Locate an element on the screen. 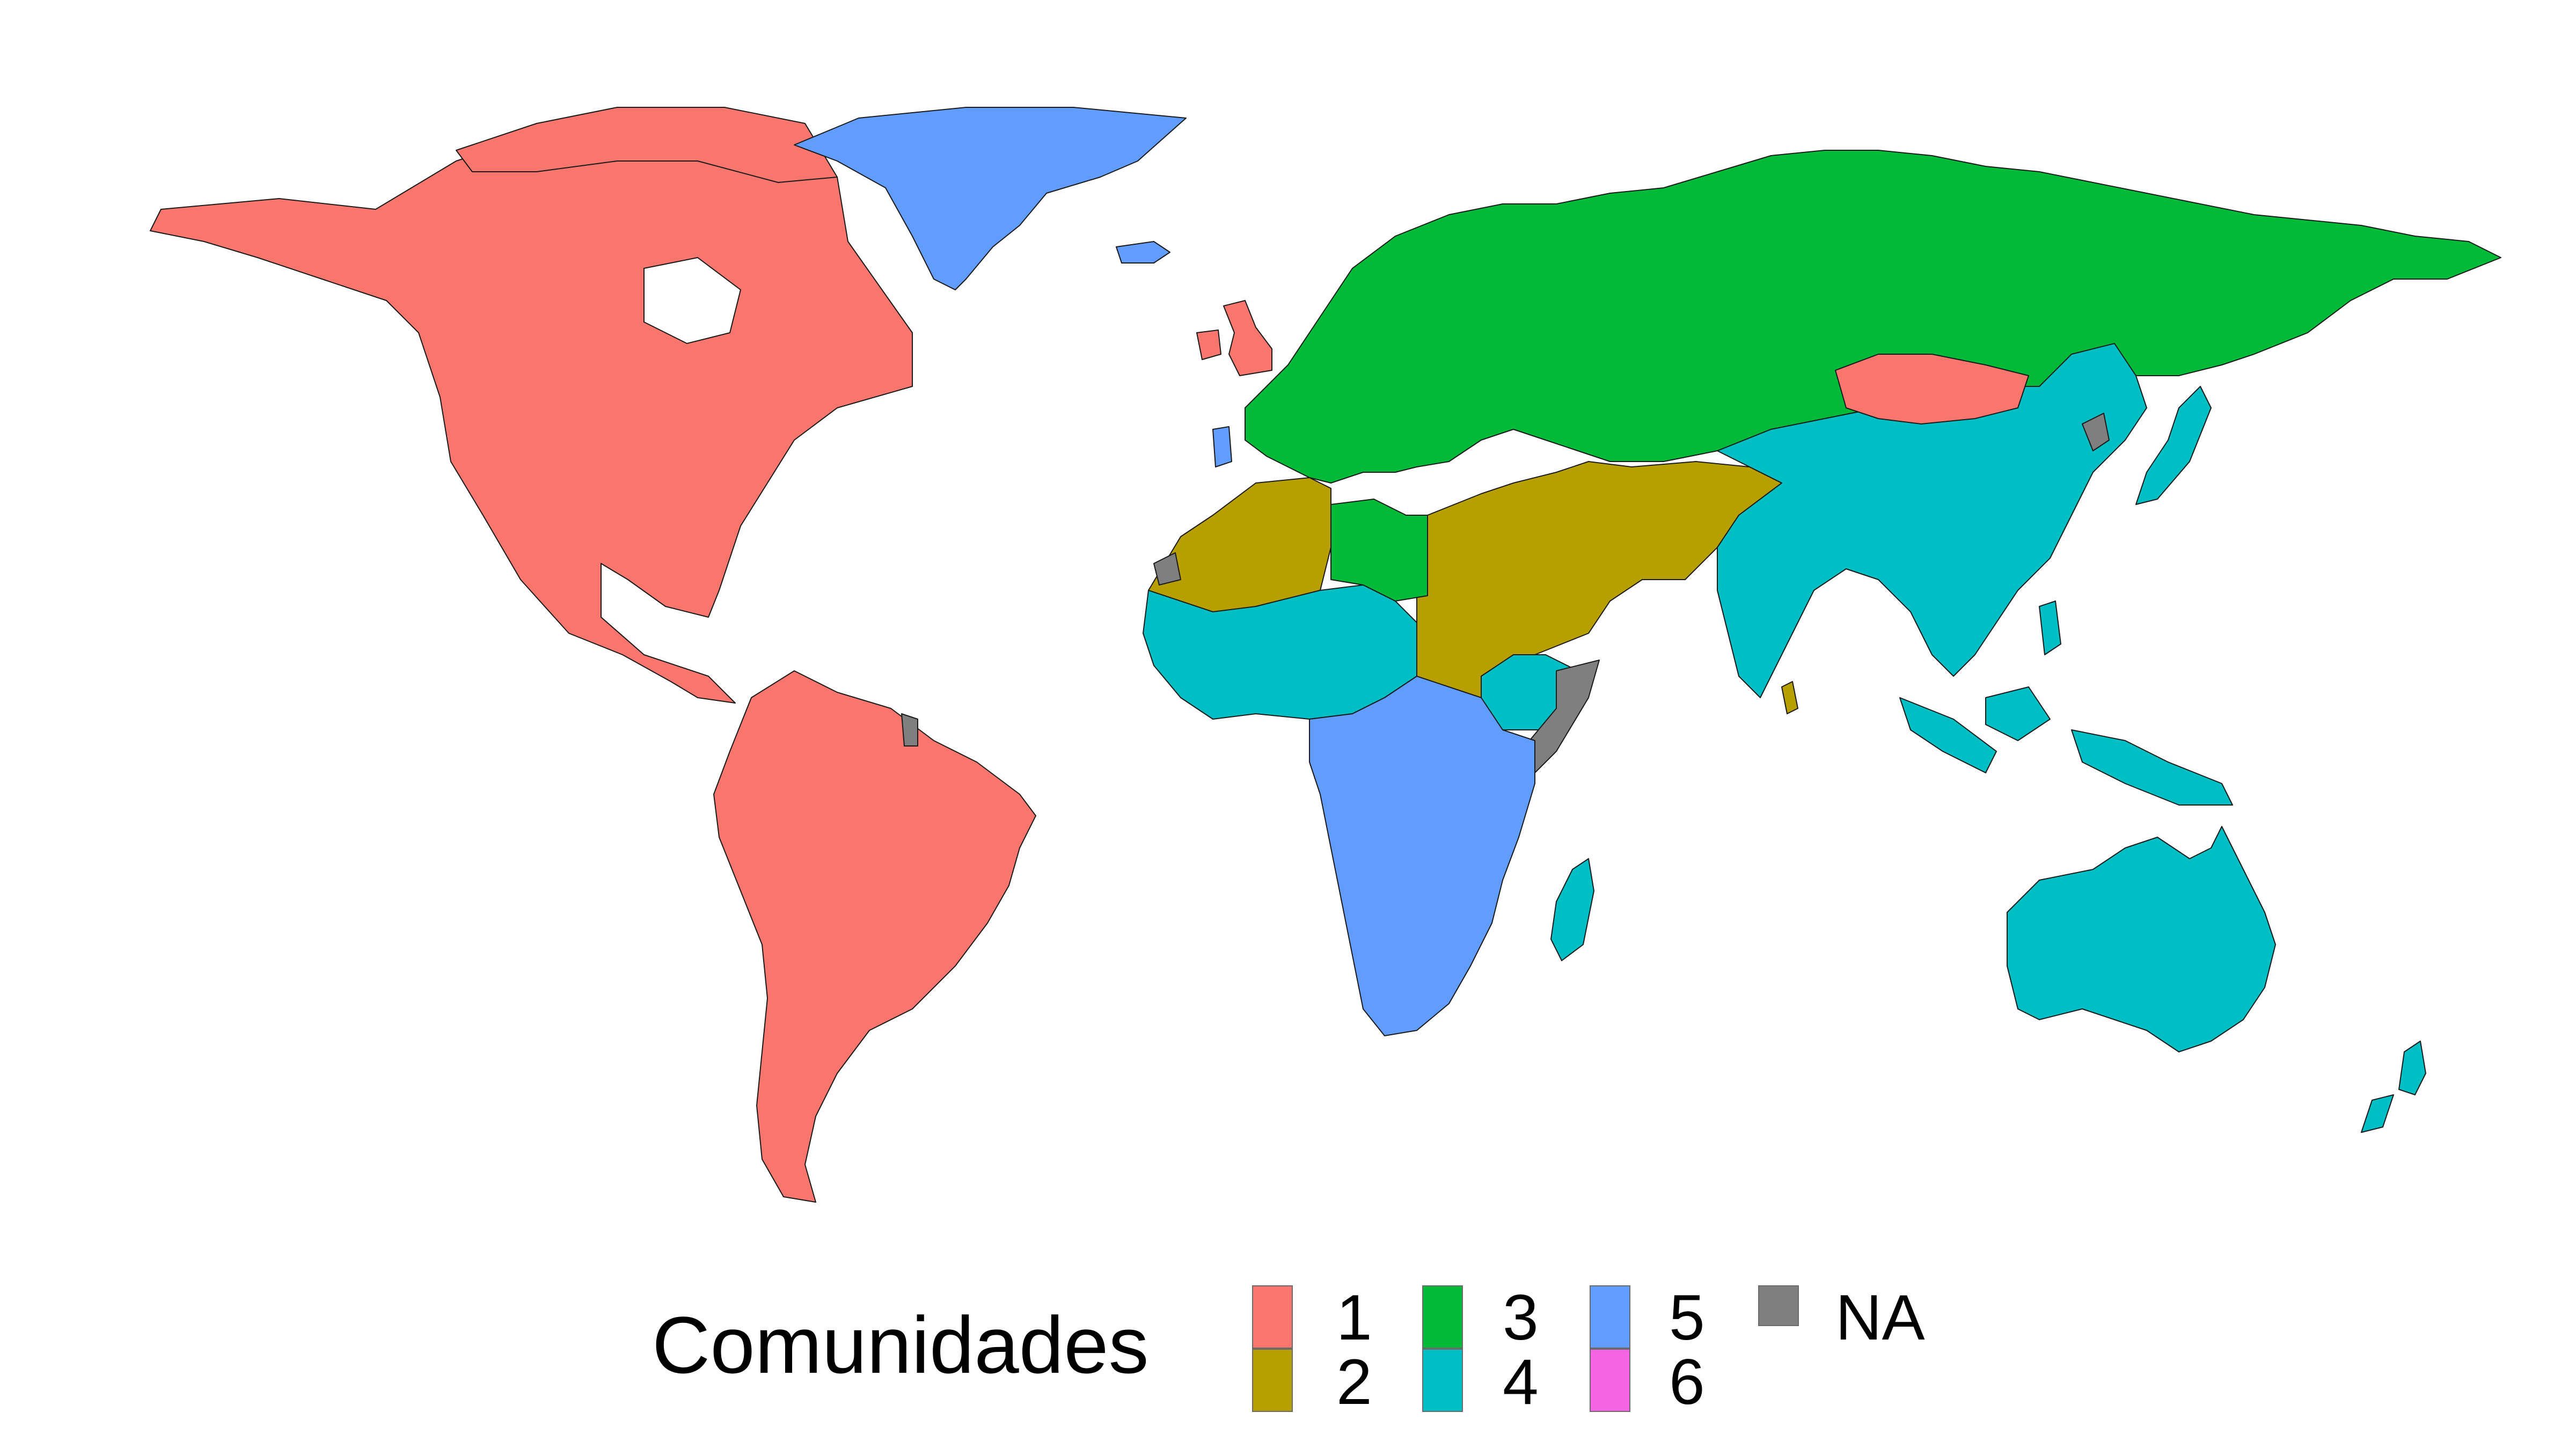 The height and width of the screenshot is (1449, 2576). region-central-southern-africa is located at coordinates (1422, 856).